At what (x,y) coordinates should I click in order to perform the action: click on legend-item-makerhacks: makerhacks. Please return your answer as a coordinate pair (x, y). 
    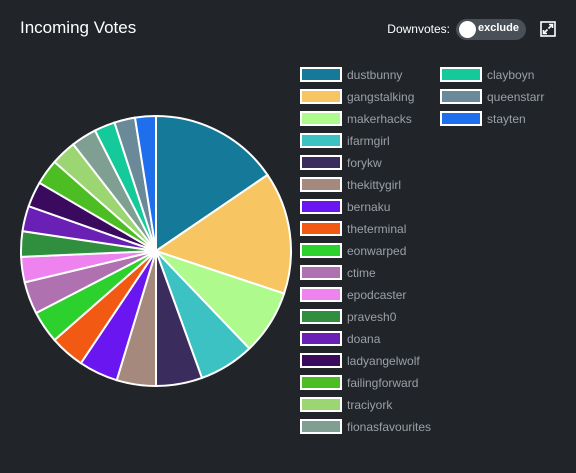
    Looking at the image, I should click on (356, 118).